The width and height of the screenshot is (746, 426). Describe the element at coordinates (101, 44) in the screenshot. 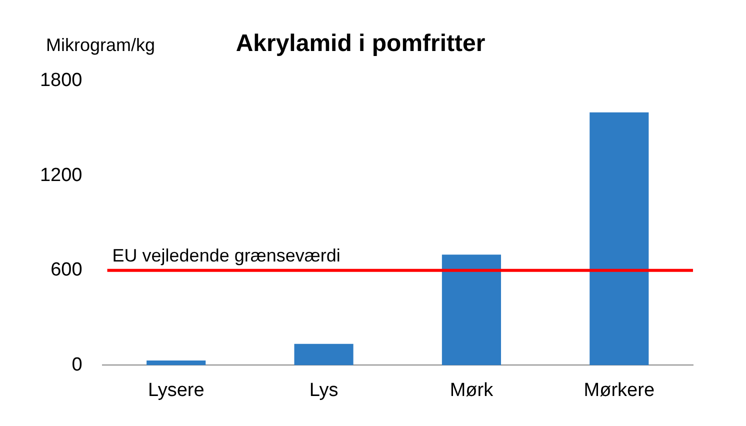

I see `y-axis-title: Mikrogram/kg` at that location.